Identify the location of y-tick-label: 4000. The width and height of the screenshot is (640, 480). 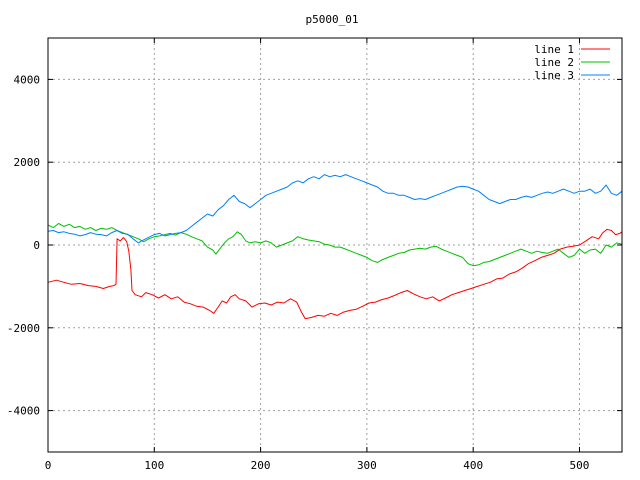
(27, 79).